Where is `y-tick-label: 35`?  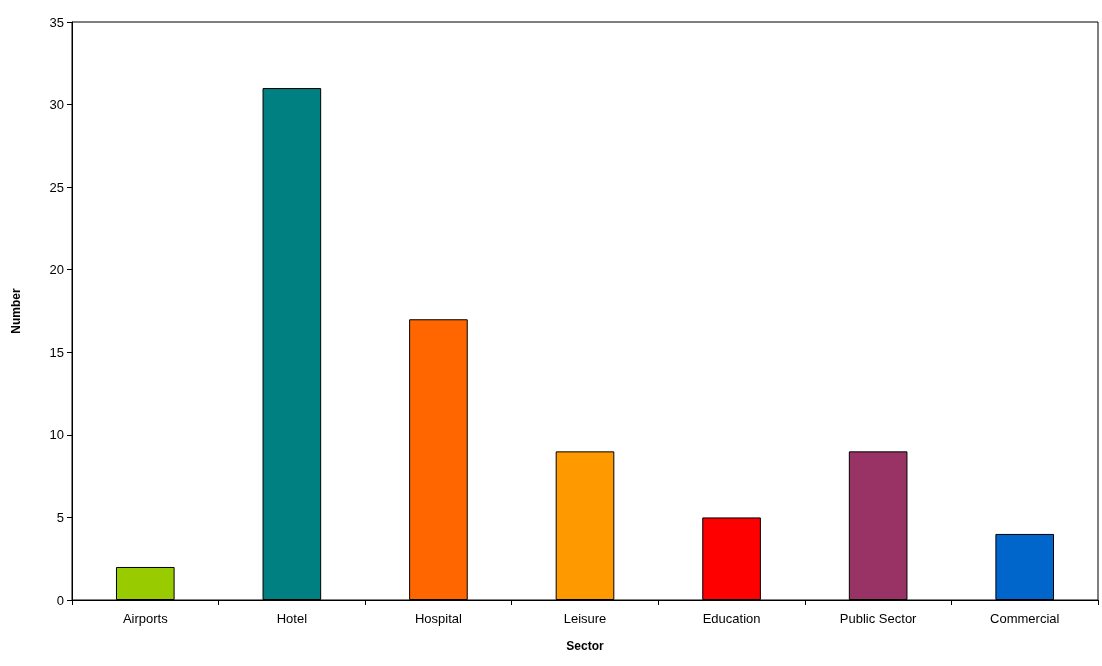
y-tick-label: 35 is located at coordinates (56, 22).